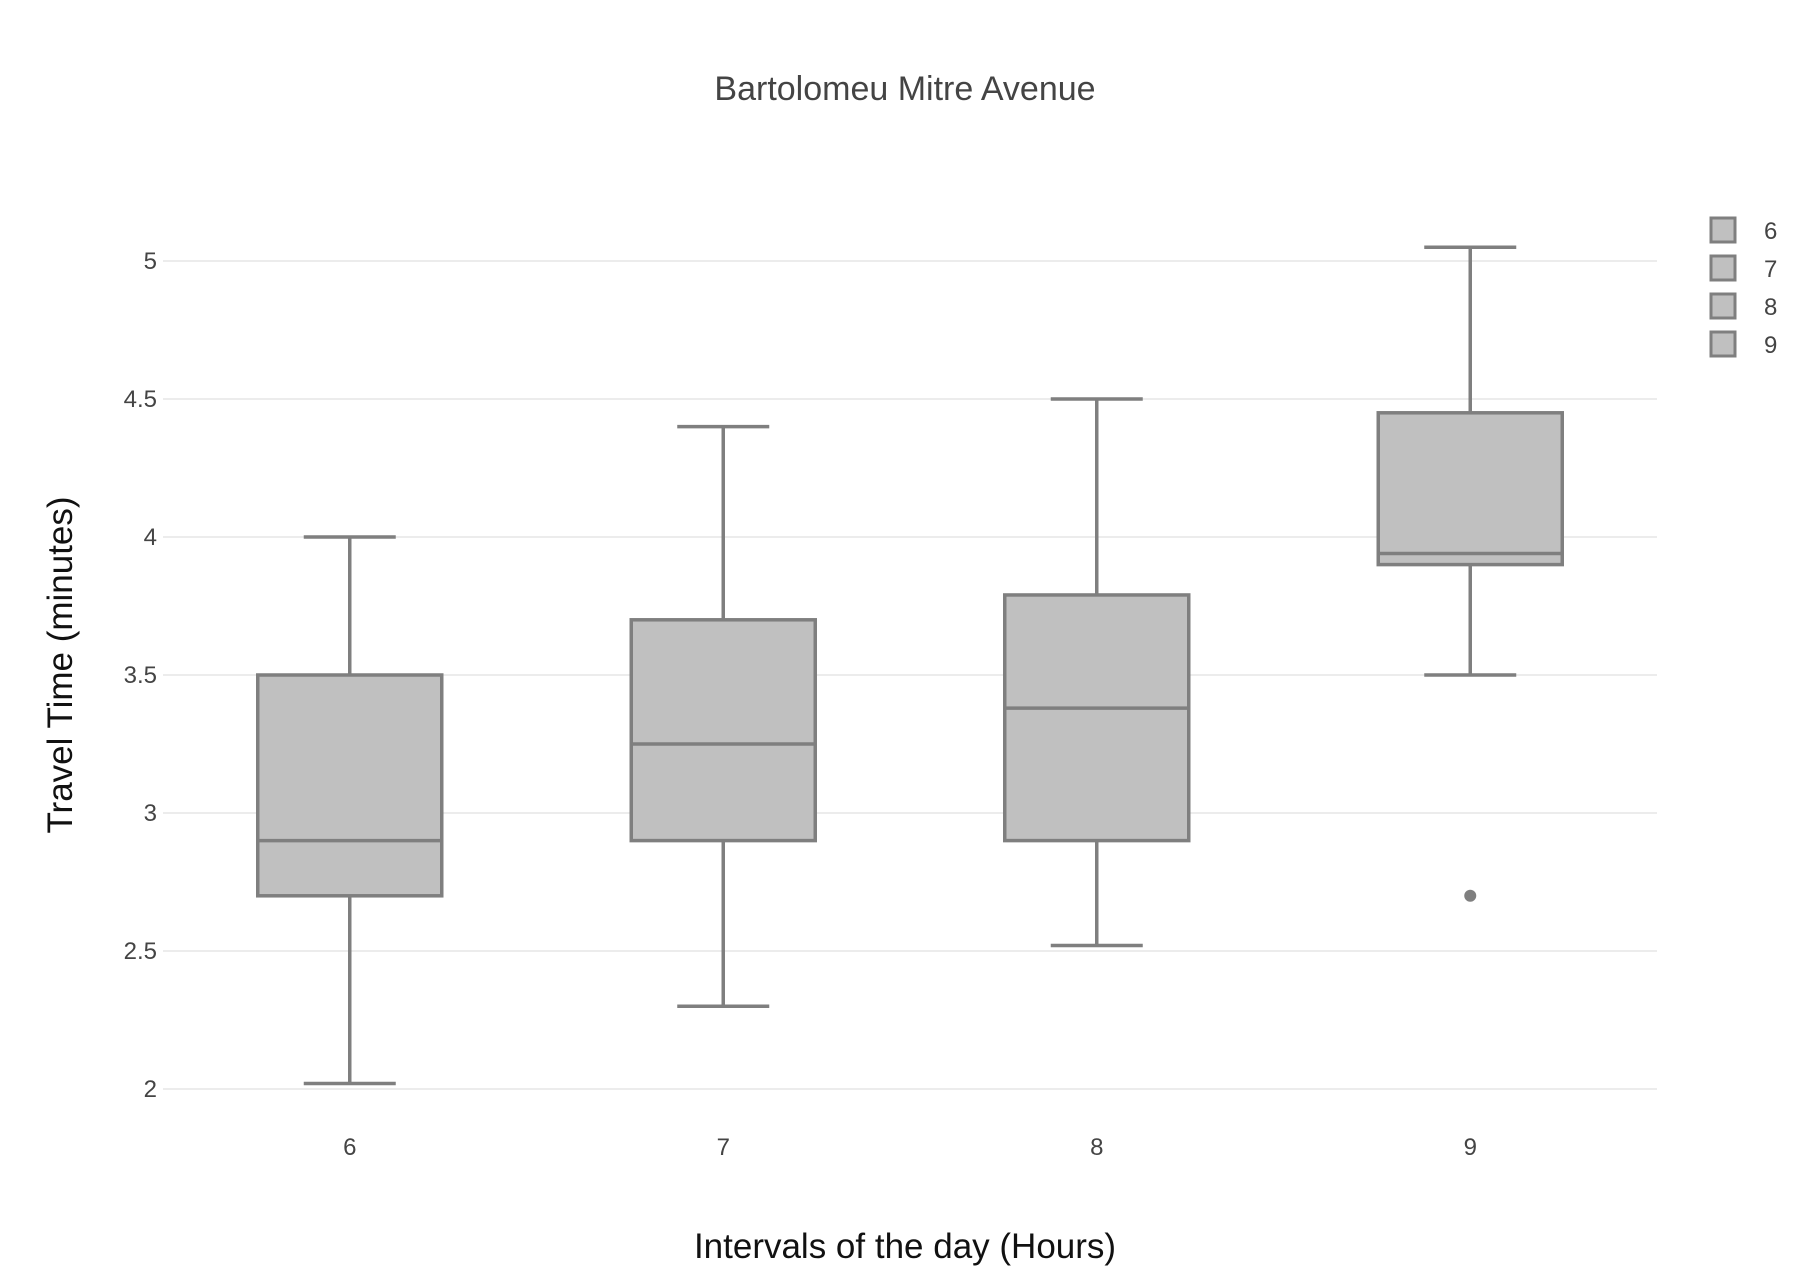  What do you see at coordinates (1770, 269) in the screenshot?
I see `legend-label: 7` at bounding box center [1770, 269].